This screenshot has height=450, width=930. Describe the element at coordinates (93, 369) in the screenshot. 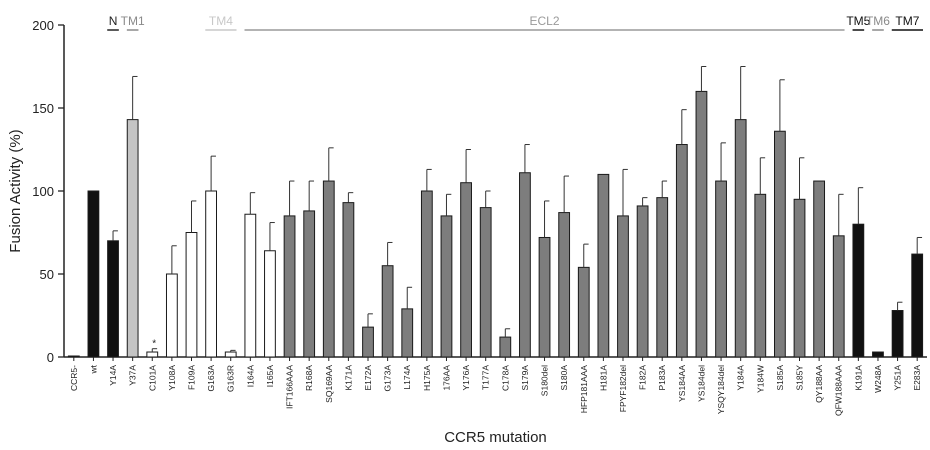

I see `x-tick-label: wt` at that location.